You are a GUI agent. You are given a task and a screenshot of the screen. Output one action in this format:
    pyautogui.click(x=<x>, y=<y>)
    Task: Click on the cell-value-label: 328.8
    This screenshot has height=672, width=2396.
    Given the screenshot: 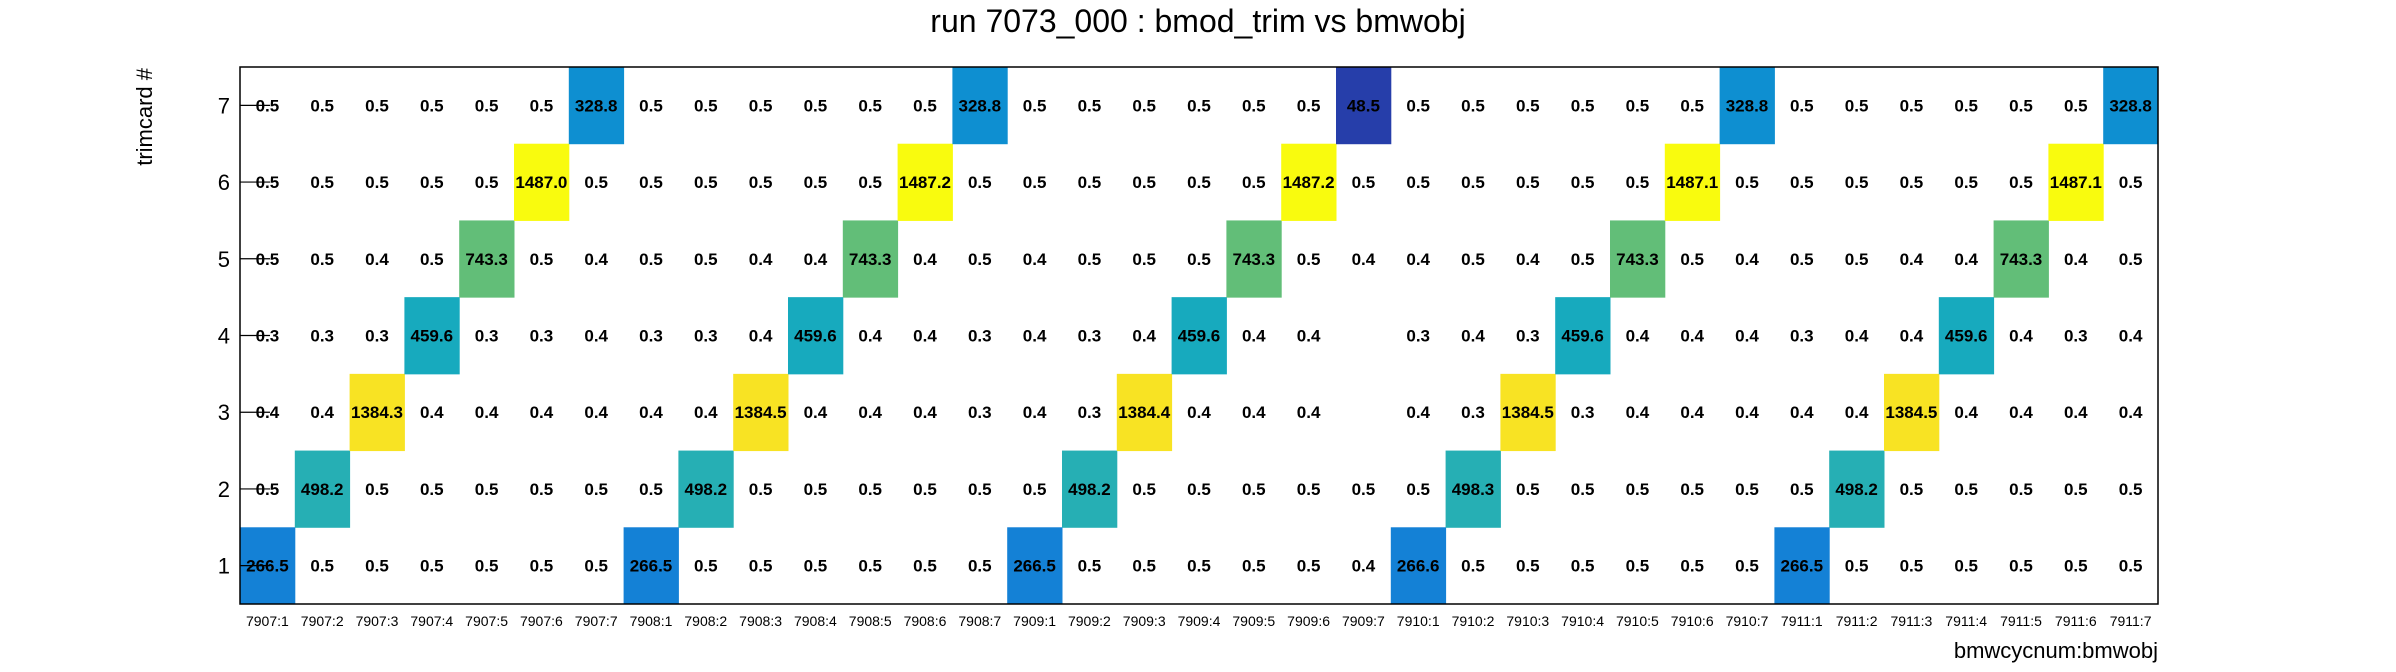 What is the action you would take?
    pyautogui.click(x=980, y=105)
    